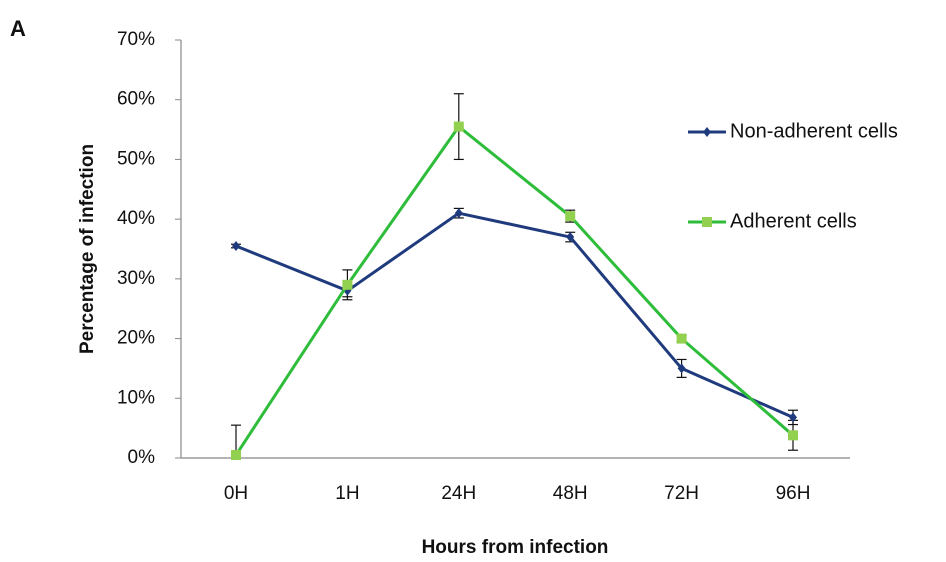 The image size is (946, 562). What do you see at coordinates (136, 39) in the screenshot?
I see `y-tick-label: 70%` at bounding box center [136, 39].